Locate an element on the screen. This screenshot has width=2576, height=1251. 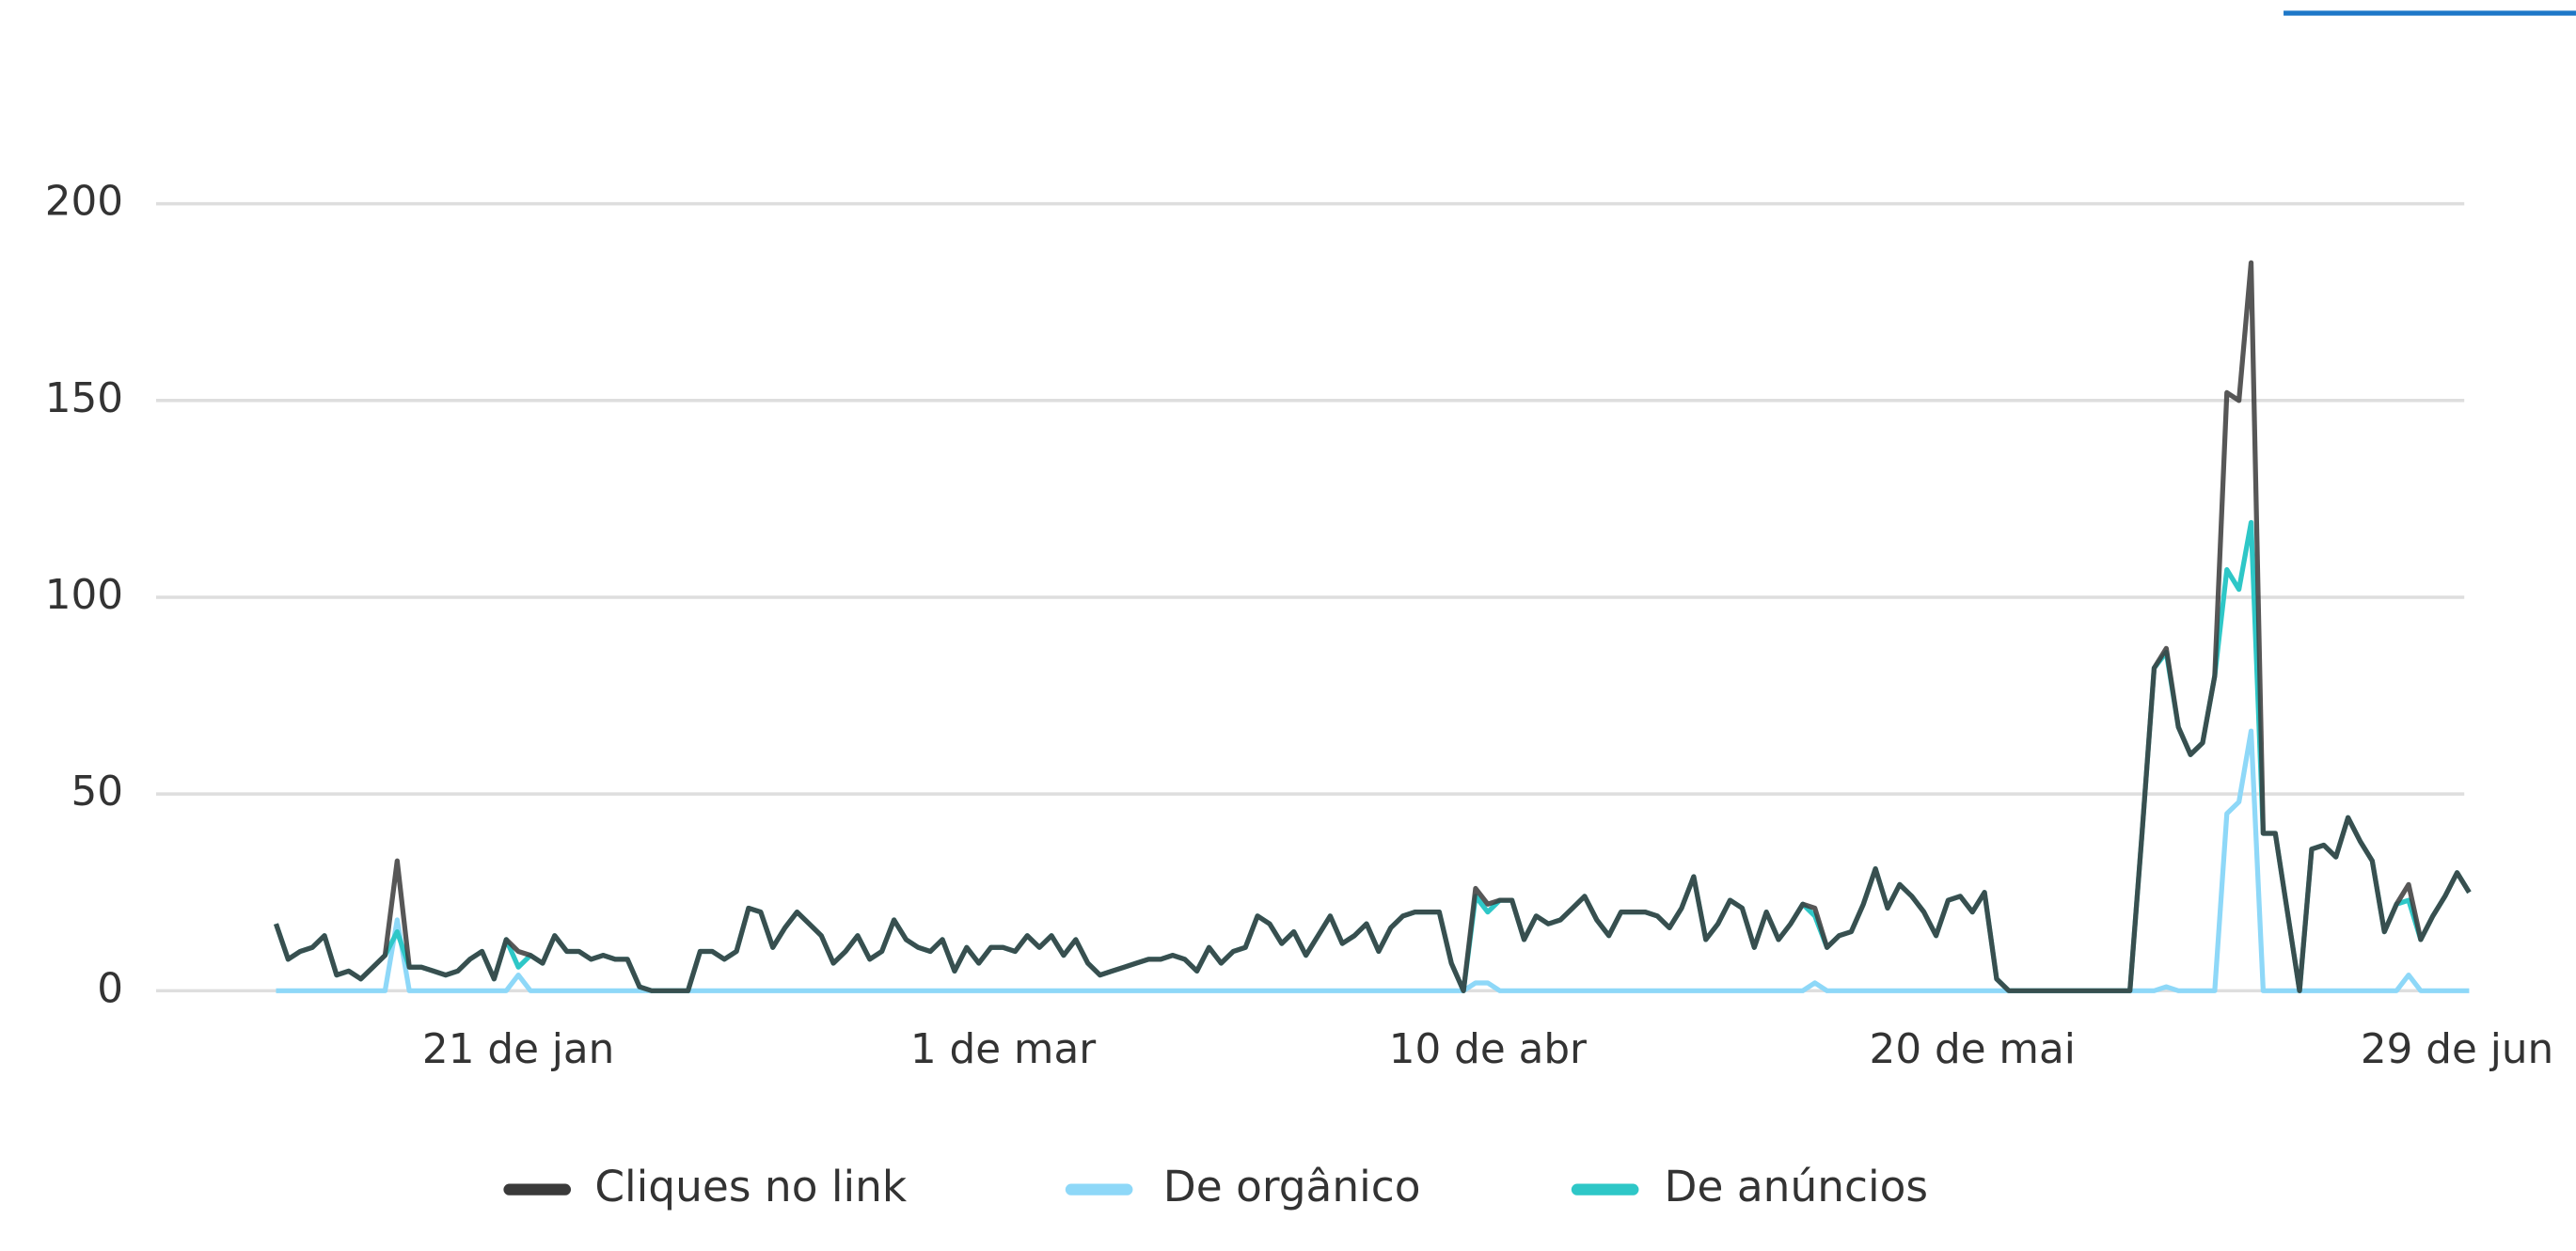
y-tick-label: 150 is located at coordinates (84, 398).